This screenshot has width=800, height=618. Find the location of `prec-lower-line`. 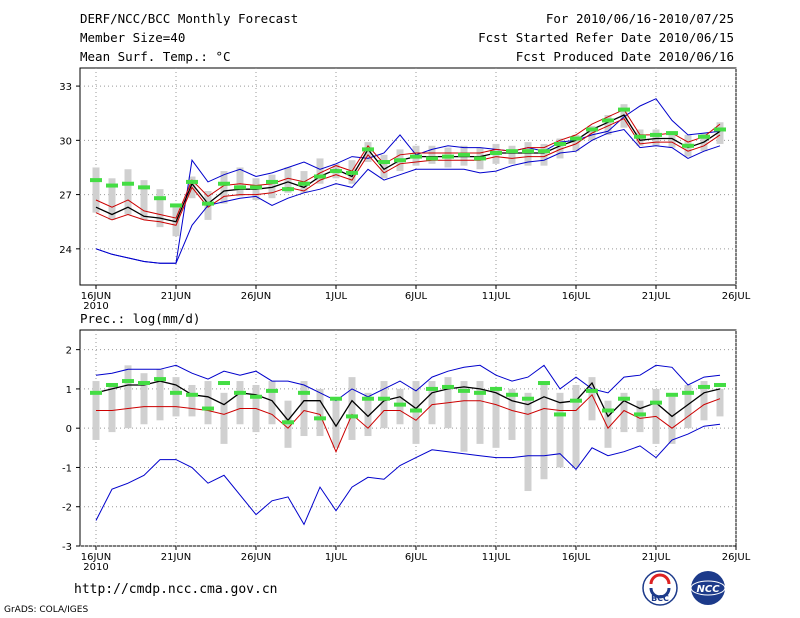

prec-lower-line is located at coordinates (408, 423).